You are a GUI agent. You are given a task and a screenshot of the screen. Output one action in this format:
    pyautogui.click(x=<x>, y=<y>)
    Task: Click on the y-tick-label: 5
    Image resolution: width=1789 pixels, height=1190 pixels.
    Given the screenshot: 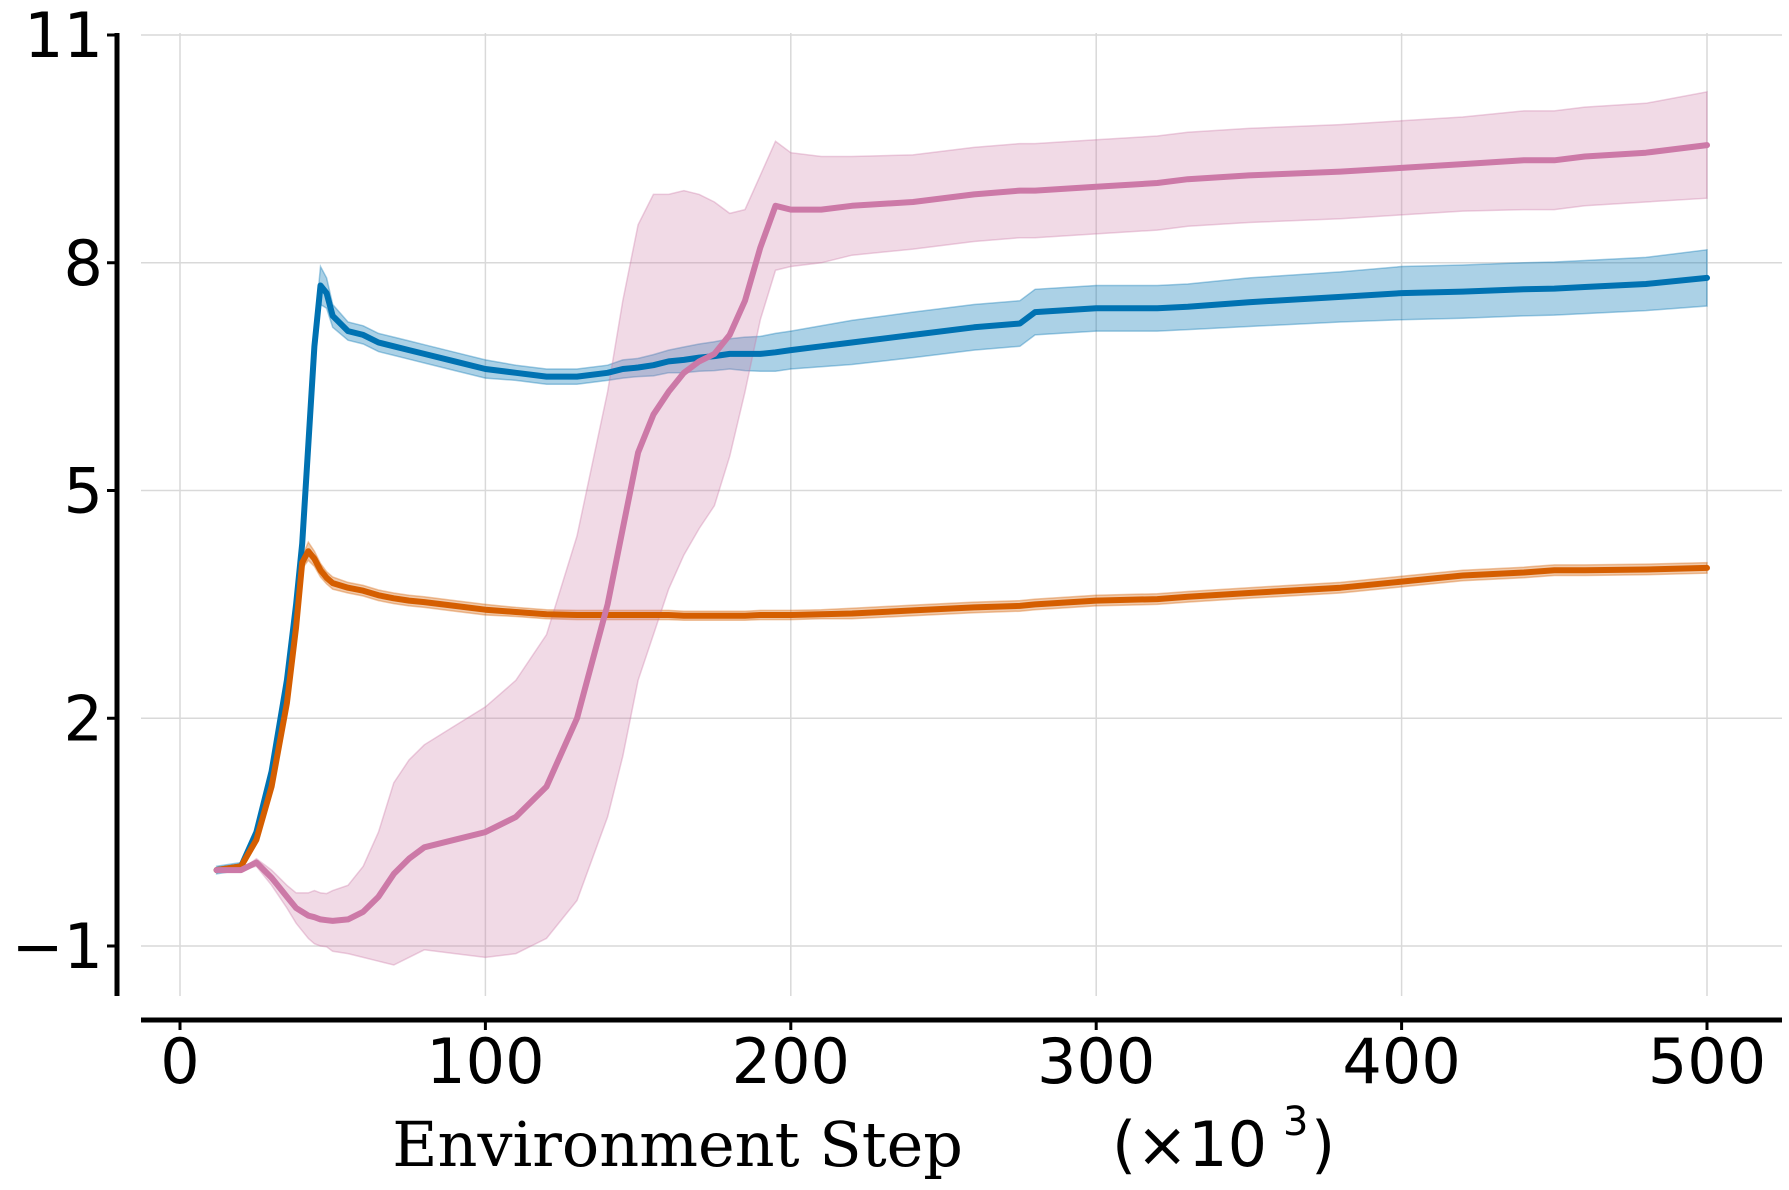 What is the action you would take?
    pyautogui.click(x=83, y=491)
    